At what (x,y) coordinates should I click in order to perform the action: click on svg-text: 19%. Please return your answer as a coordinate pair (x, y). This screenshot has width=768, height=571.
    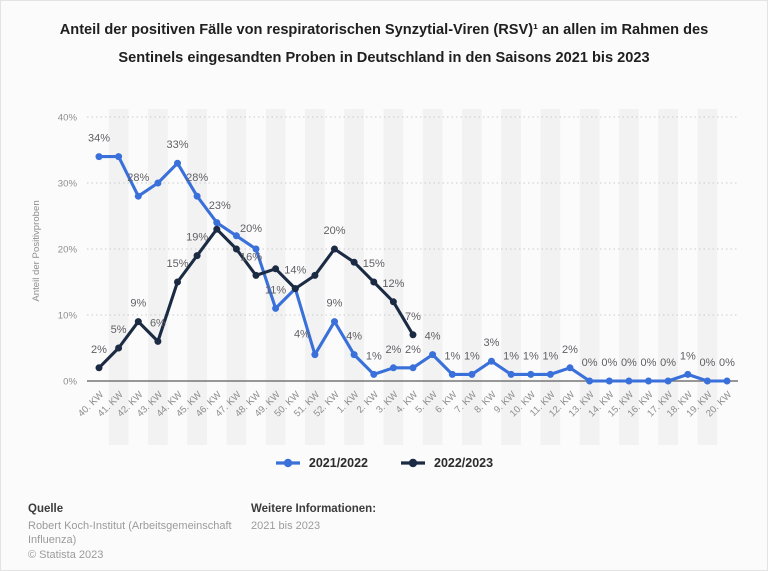
    Looking at the image, I should click on (197, 238).